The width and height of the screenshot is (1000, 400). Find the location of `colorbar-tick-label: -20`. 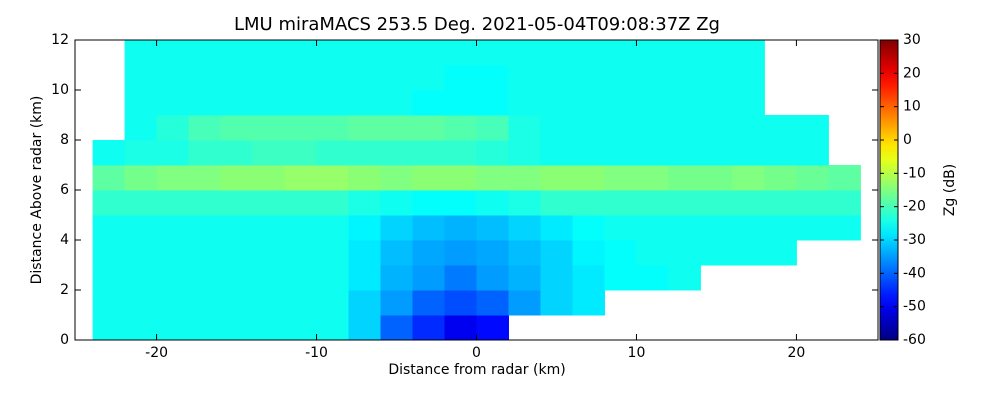

colorbar-tick-label: -20 is located at coordinates (914, 207).